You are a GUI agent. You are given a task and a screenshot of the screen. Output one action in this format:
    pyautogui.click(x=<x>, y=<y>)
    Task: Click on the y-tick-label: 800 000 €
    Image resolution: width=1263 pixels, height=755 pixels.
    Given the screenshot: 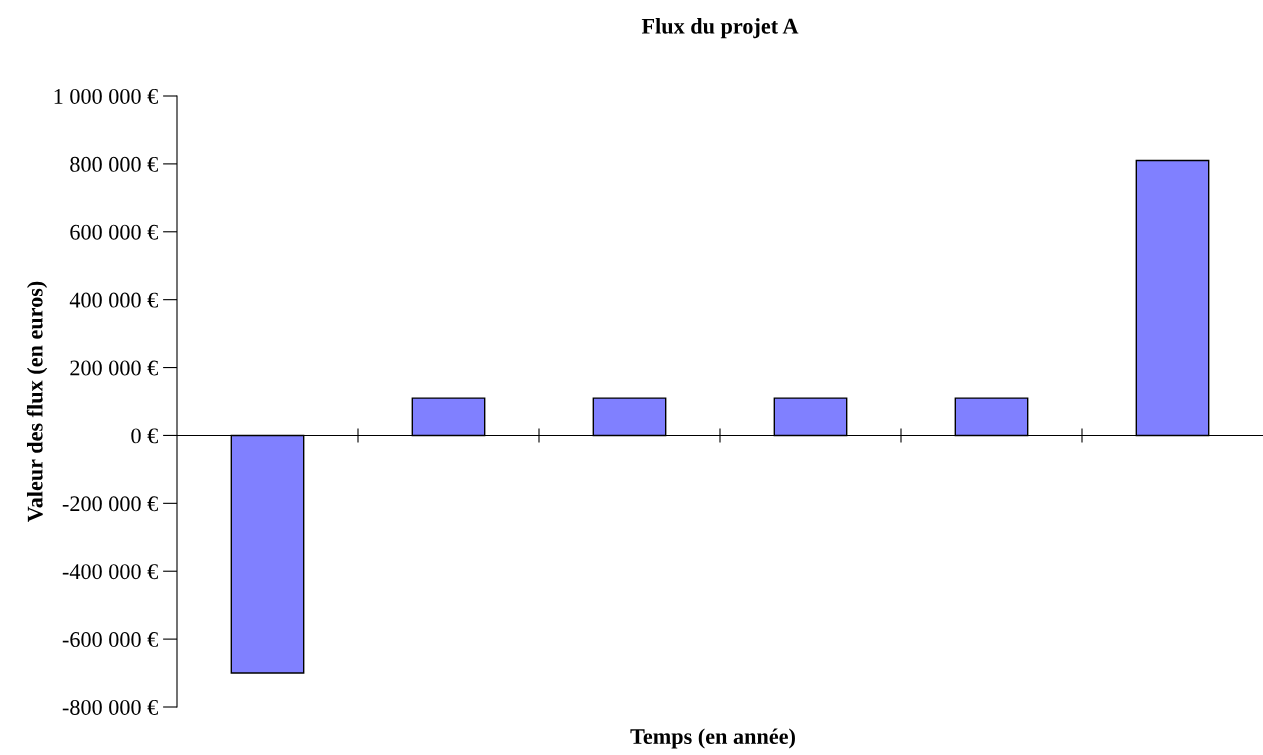 What is the action you would take?
    pyautogui.click(x=114, y=164)
    